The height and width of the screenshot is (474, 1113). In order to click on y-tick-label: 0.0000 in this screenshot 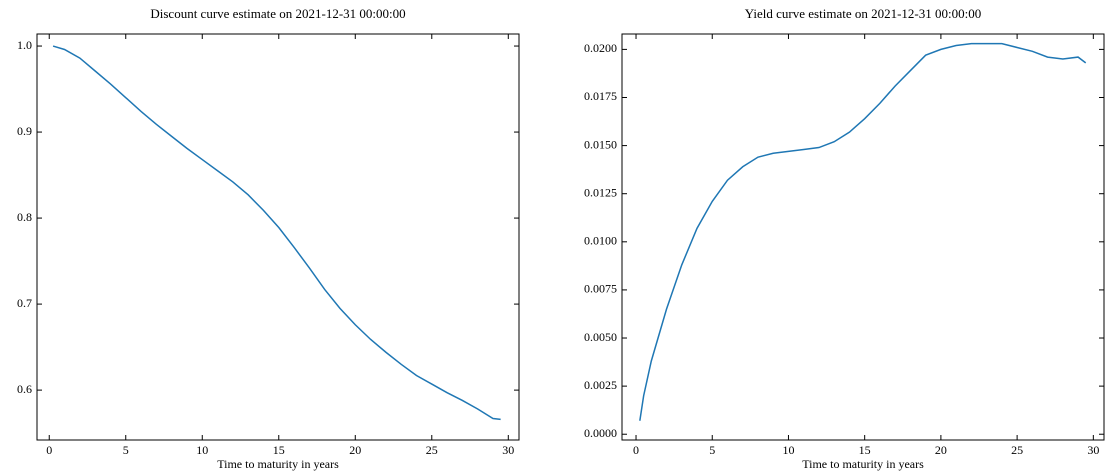, I will do `click(600, 433)`.